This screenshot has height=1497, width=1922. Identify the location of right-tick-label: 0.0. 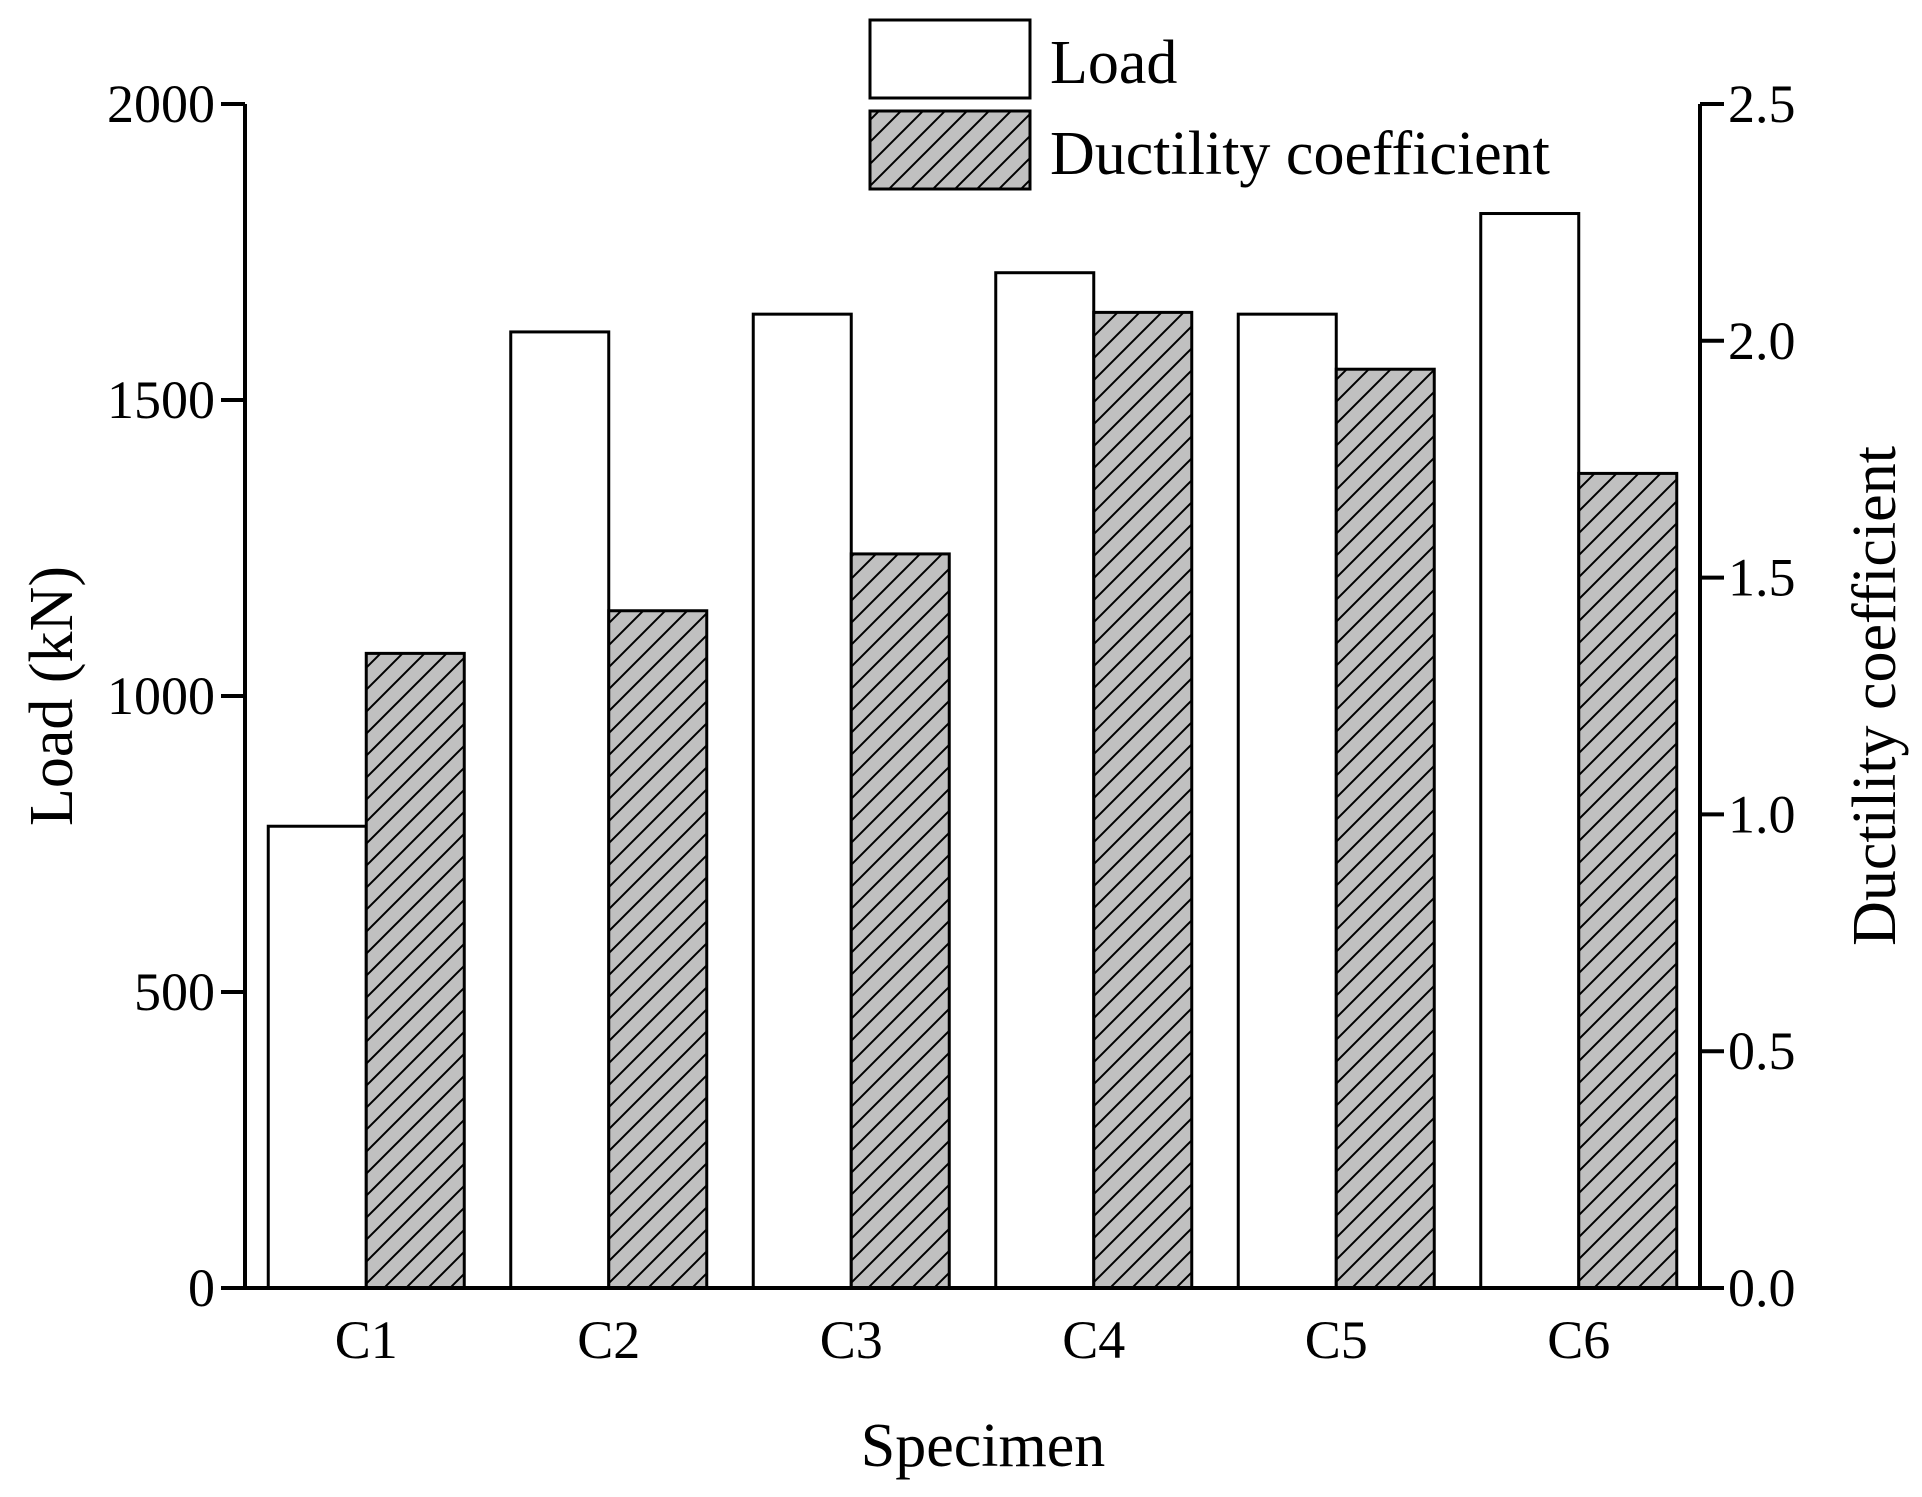
(1762, 1288).